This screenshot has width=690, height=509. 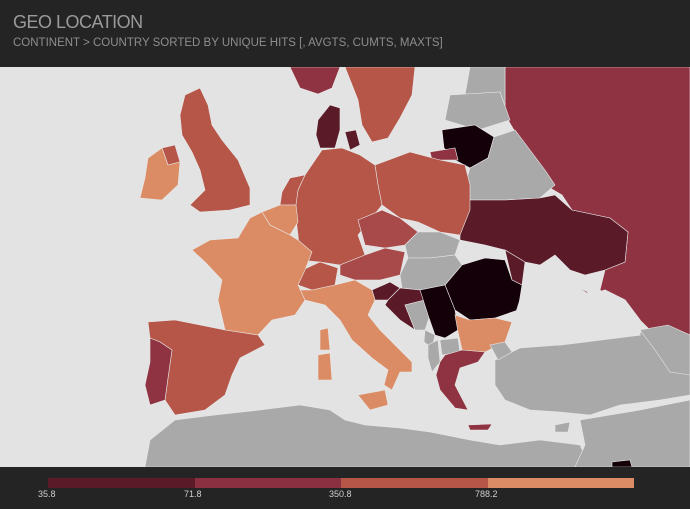 I want to click on country-serbia, so click(x=439, y=311).